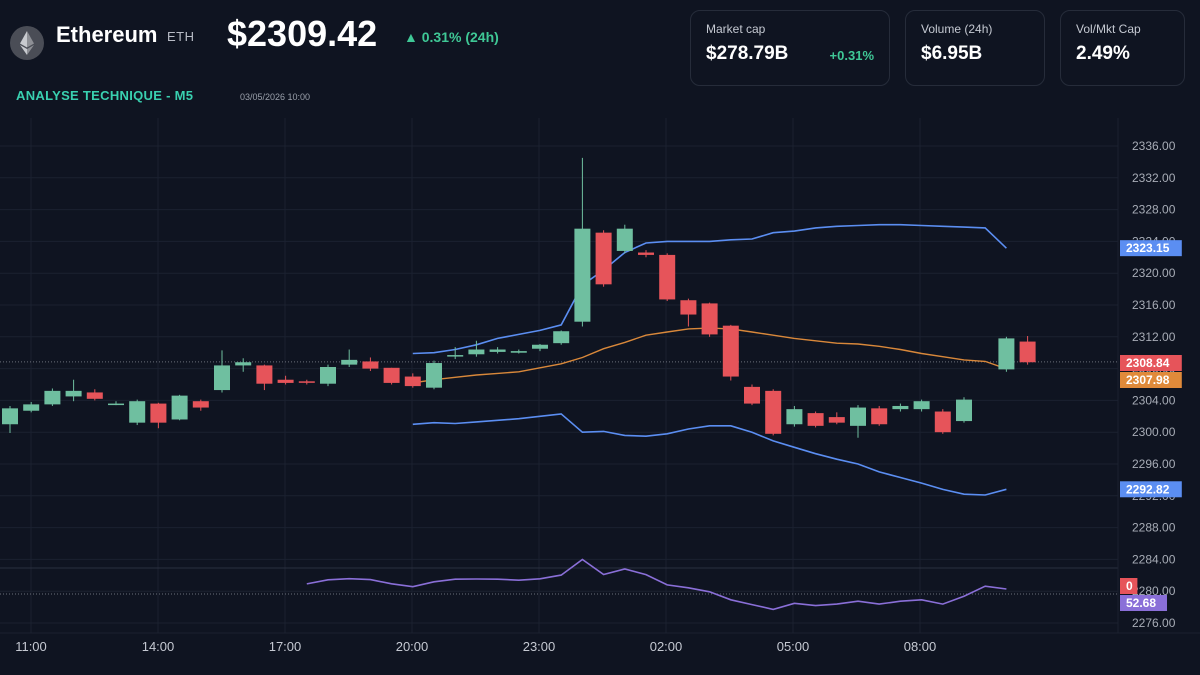  What do you see at coordinates (1154, 400) in the screenshot?
I see `y-tick-label: 2304.00` at bounding box center [1154, 400].